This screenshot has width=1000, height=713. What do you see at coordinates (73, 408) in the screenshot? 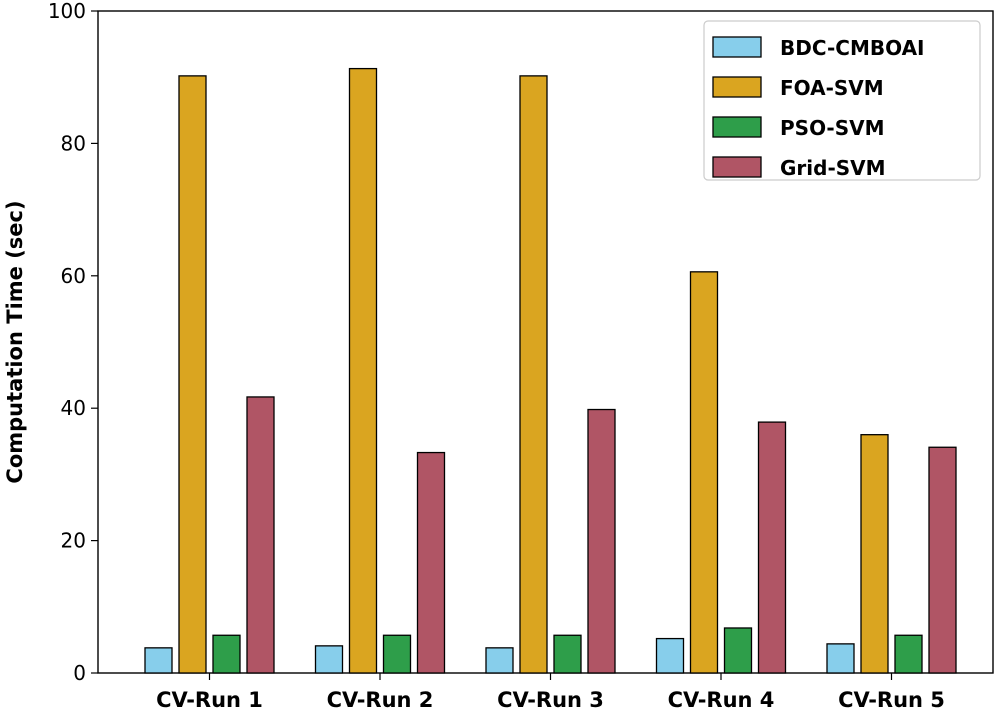
I see `y-tick-label: 40` at bounding box center [73, 408].